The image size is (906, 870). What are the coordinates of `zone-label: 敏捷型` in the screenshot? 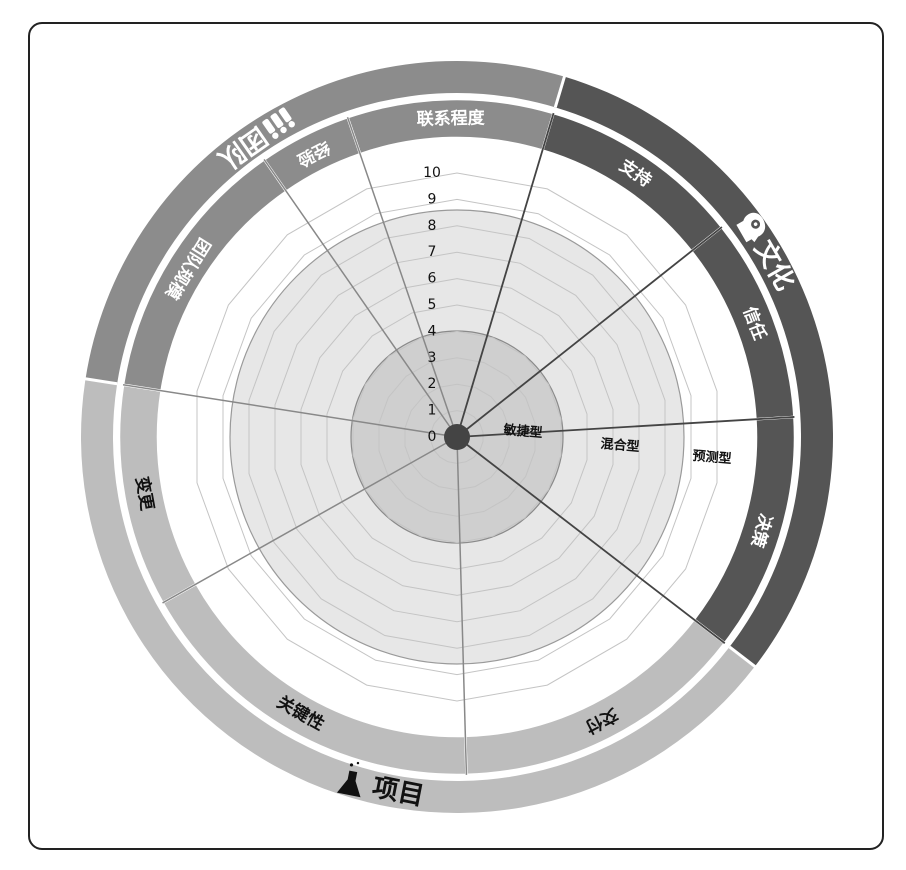 It's located at (522, 431).